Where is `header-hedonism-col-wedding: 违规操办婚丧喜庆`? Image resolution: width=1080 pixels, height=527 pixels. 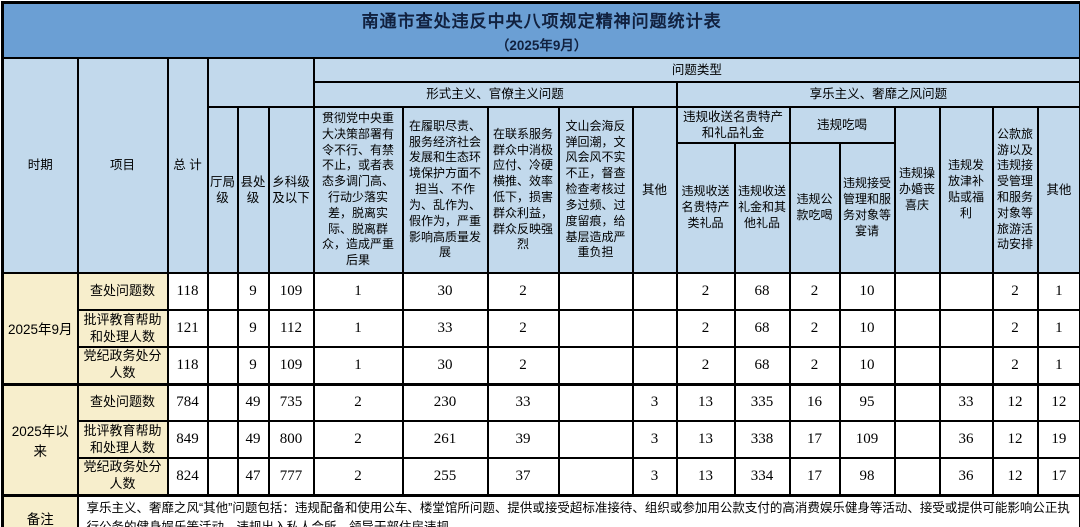
header-hedonism-col-wedding: 违规操办婚丧喜庆 is located at coordinates (917, 190).